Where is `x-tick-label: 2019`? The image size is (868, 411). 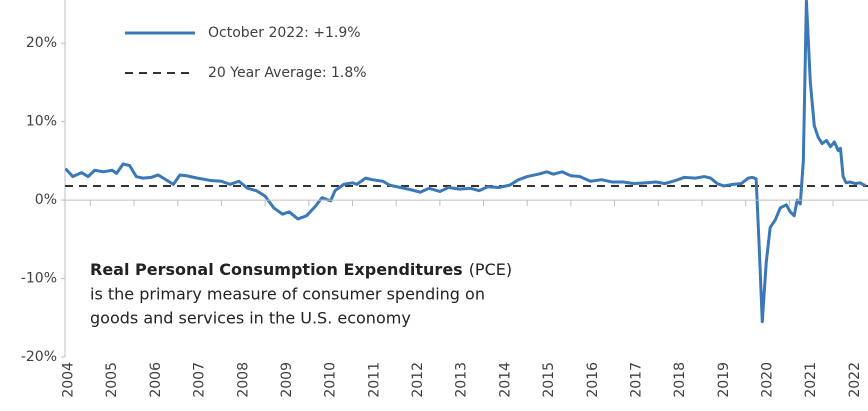
x-tick-label: 2019 is located at coordinates (724, 380).